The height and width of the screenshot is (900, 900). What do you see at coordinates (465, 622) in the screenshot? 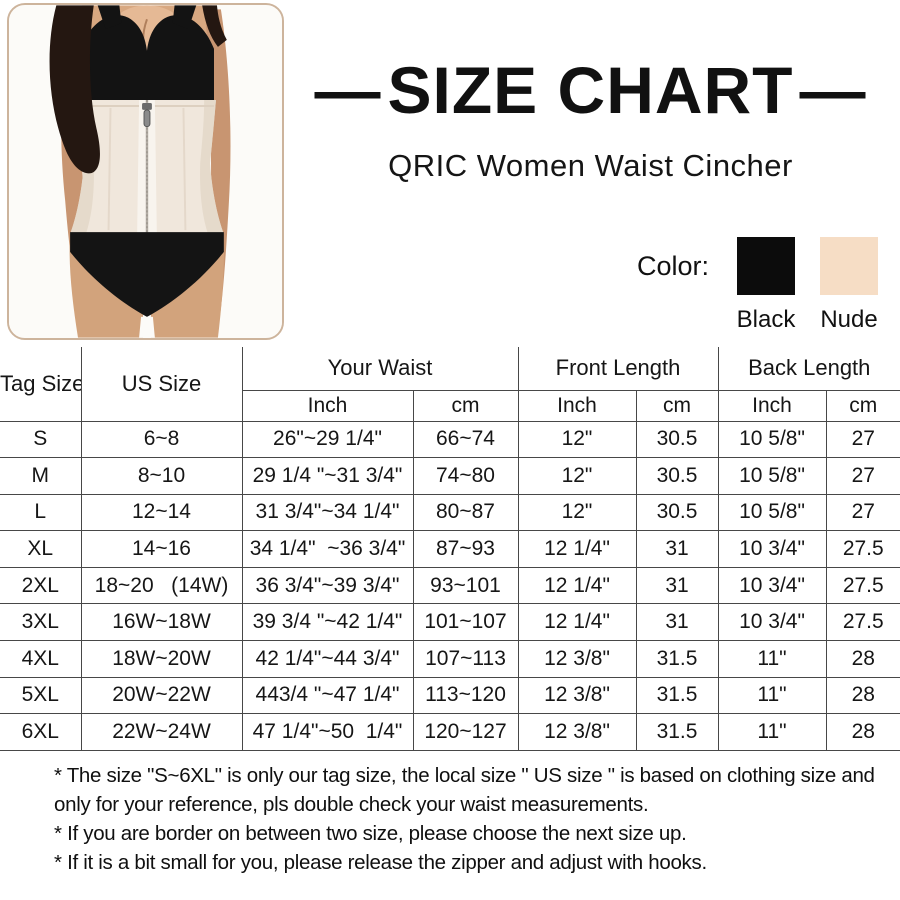
I see `table-cell: 101~107` at bounding box center [465, 622].